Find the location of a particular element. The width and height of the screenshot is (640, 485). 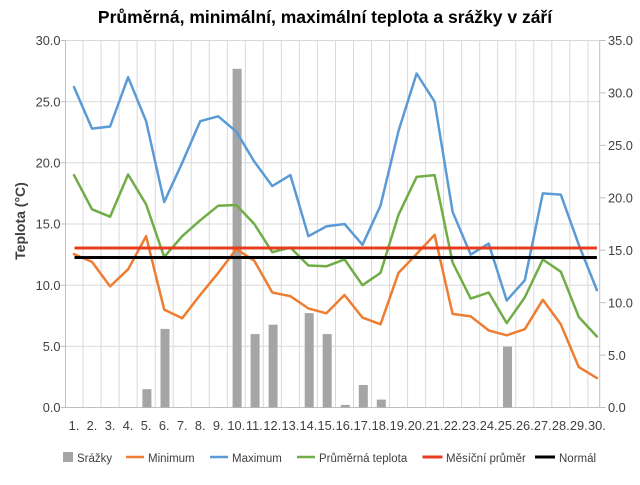

svg-text: 16. is located at coordinates (345, 425).